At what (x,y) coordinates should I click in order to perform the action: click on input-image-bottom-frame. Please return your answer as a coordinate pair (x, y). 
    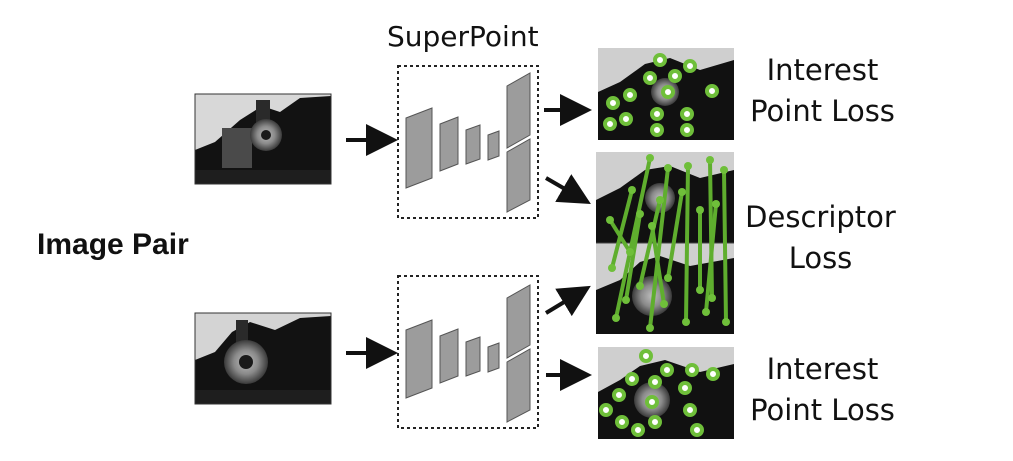
    Looking at the image, I should click on (263, 358).